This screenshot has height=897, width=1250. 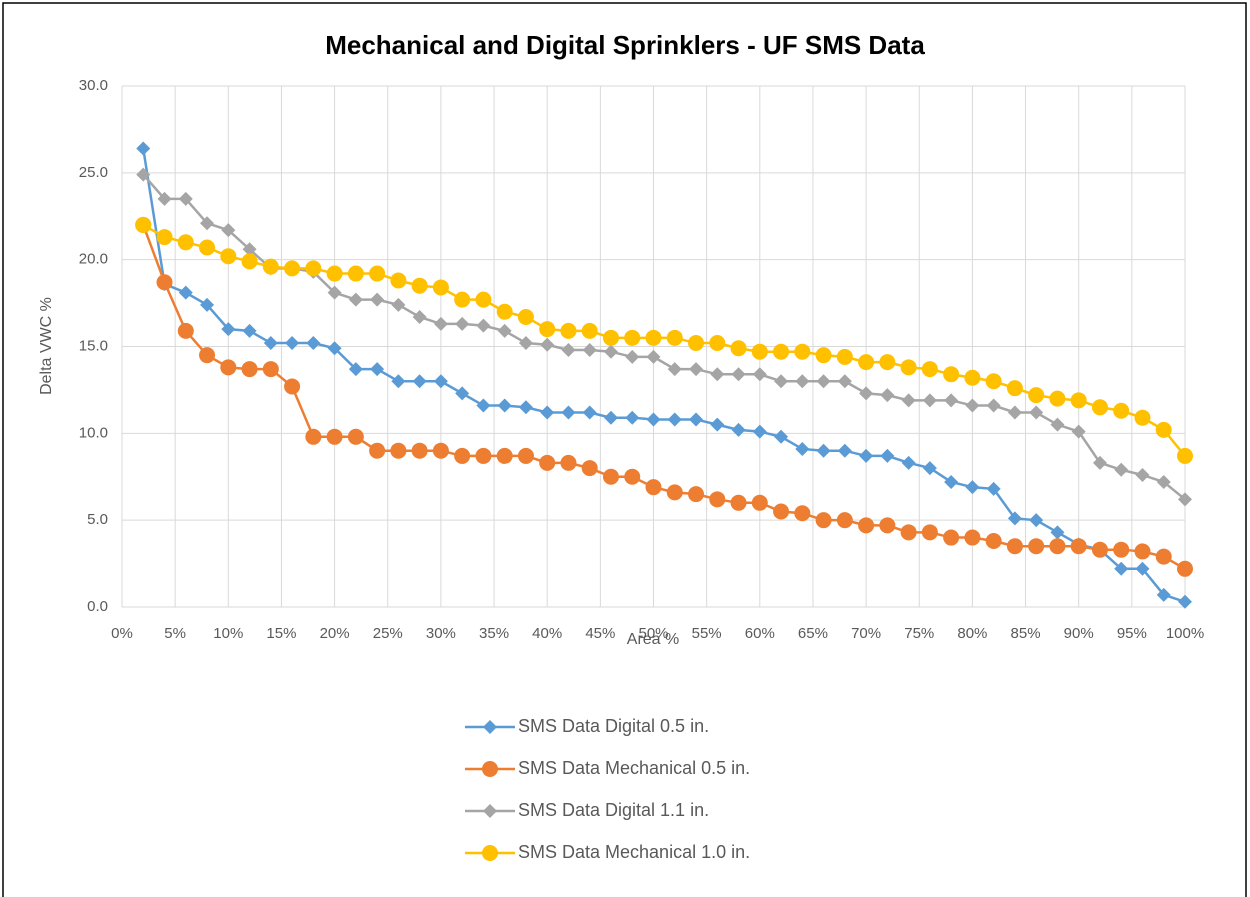 What do you see at coordinates (93, 85) in the screenshot?
I see `y-tick-label: 30.0` at bounding box center [93, 85].